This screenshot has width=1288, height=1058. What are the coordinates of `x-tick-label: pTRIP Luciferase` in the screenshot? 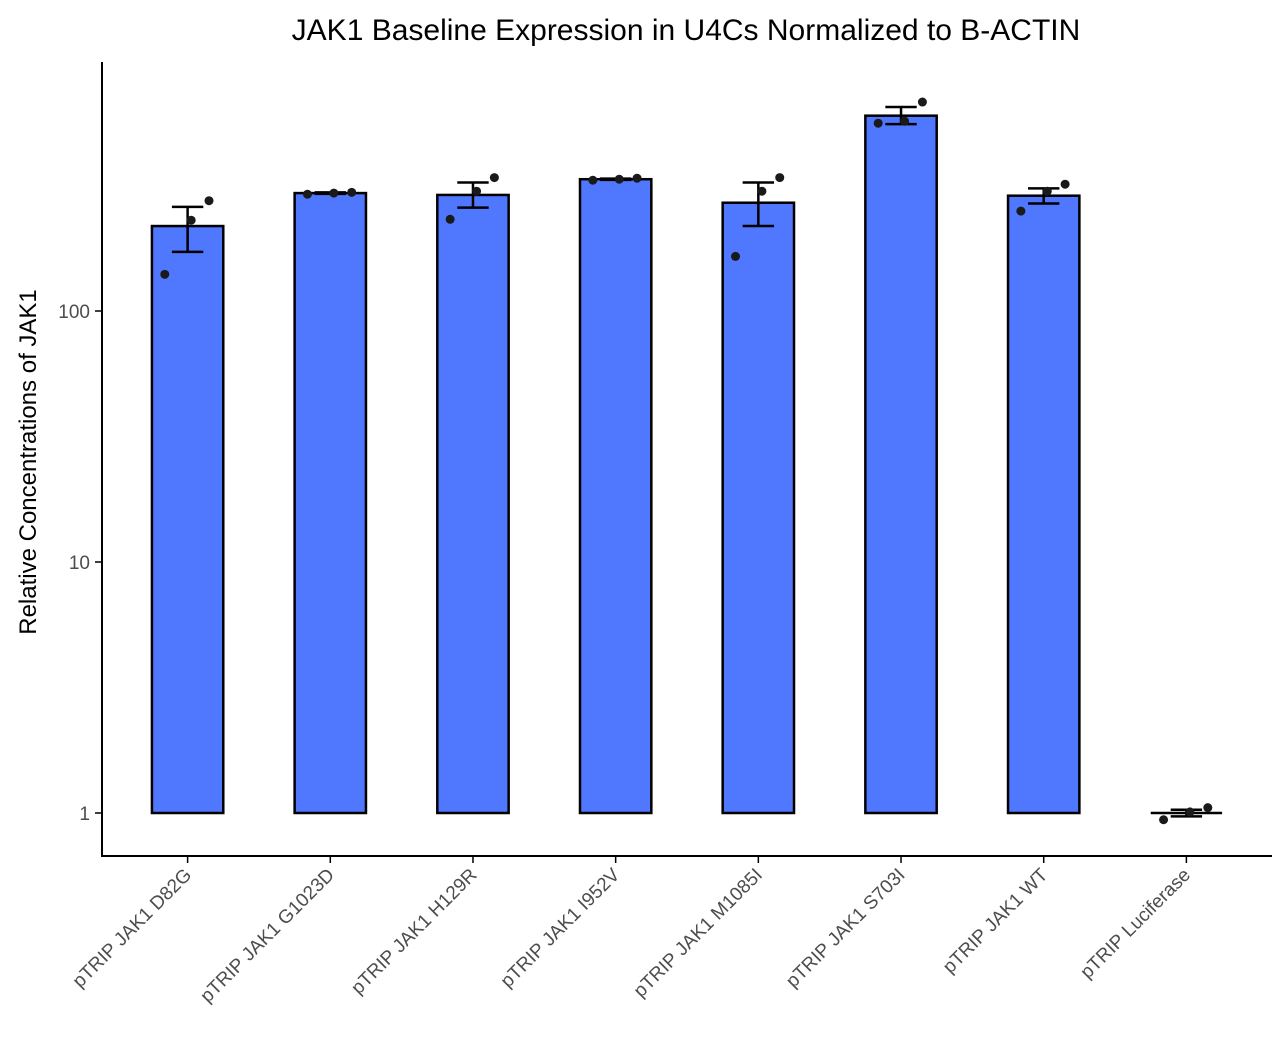 It's located at (1136, 924).